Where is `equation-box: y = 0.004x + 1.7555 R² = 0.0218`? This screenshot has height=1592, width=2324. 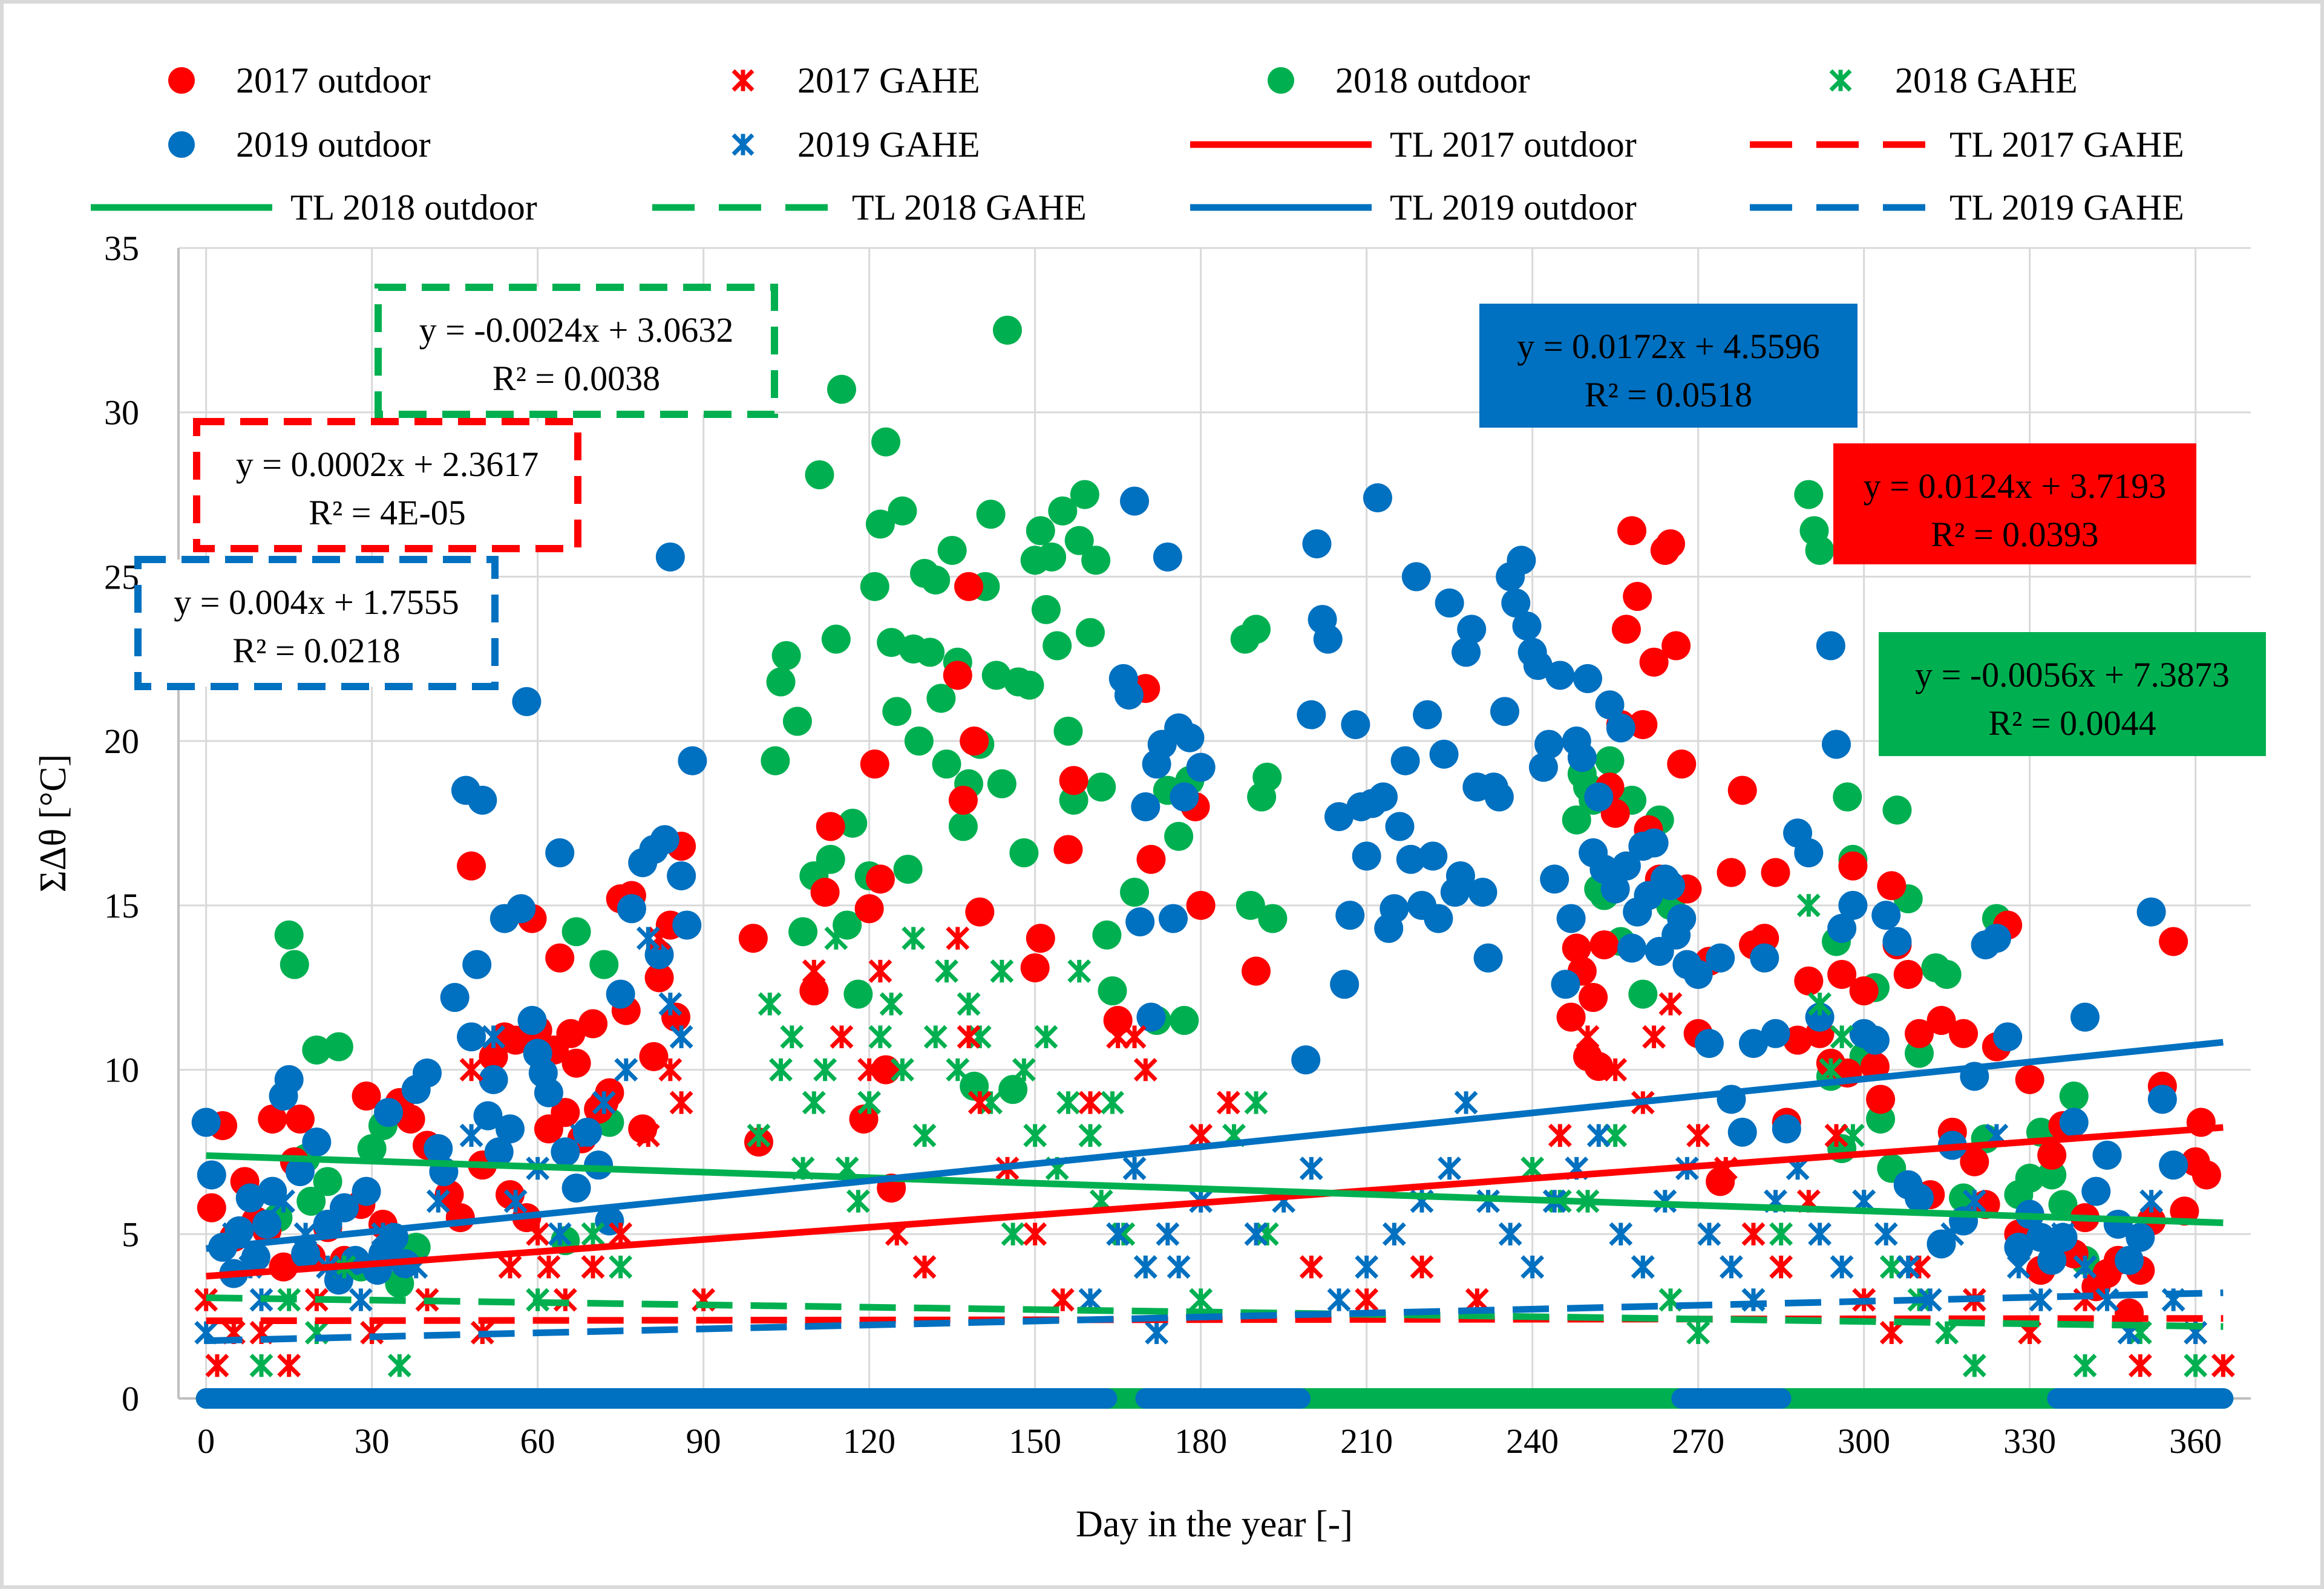 equation-box: y = 0.004x + 1.7555 R² = 0.0218 is located at coordinates (316, 623).